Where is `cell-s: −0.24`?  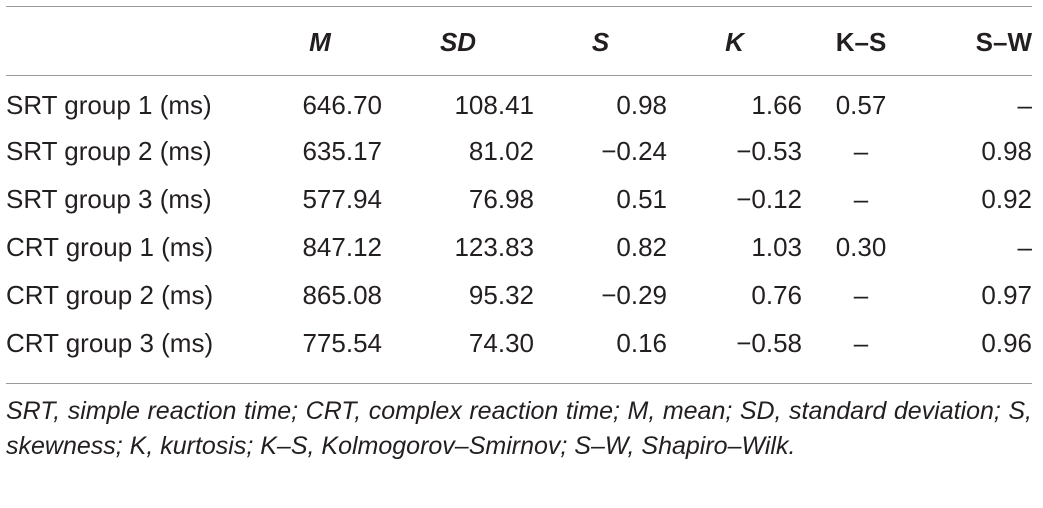
cell-s: −0.24 is located at coordinates (634, 150).